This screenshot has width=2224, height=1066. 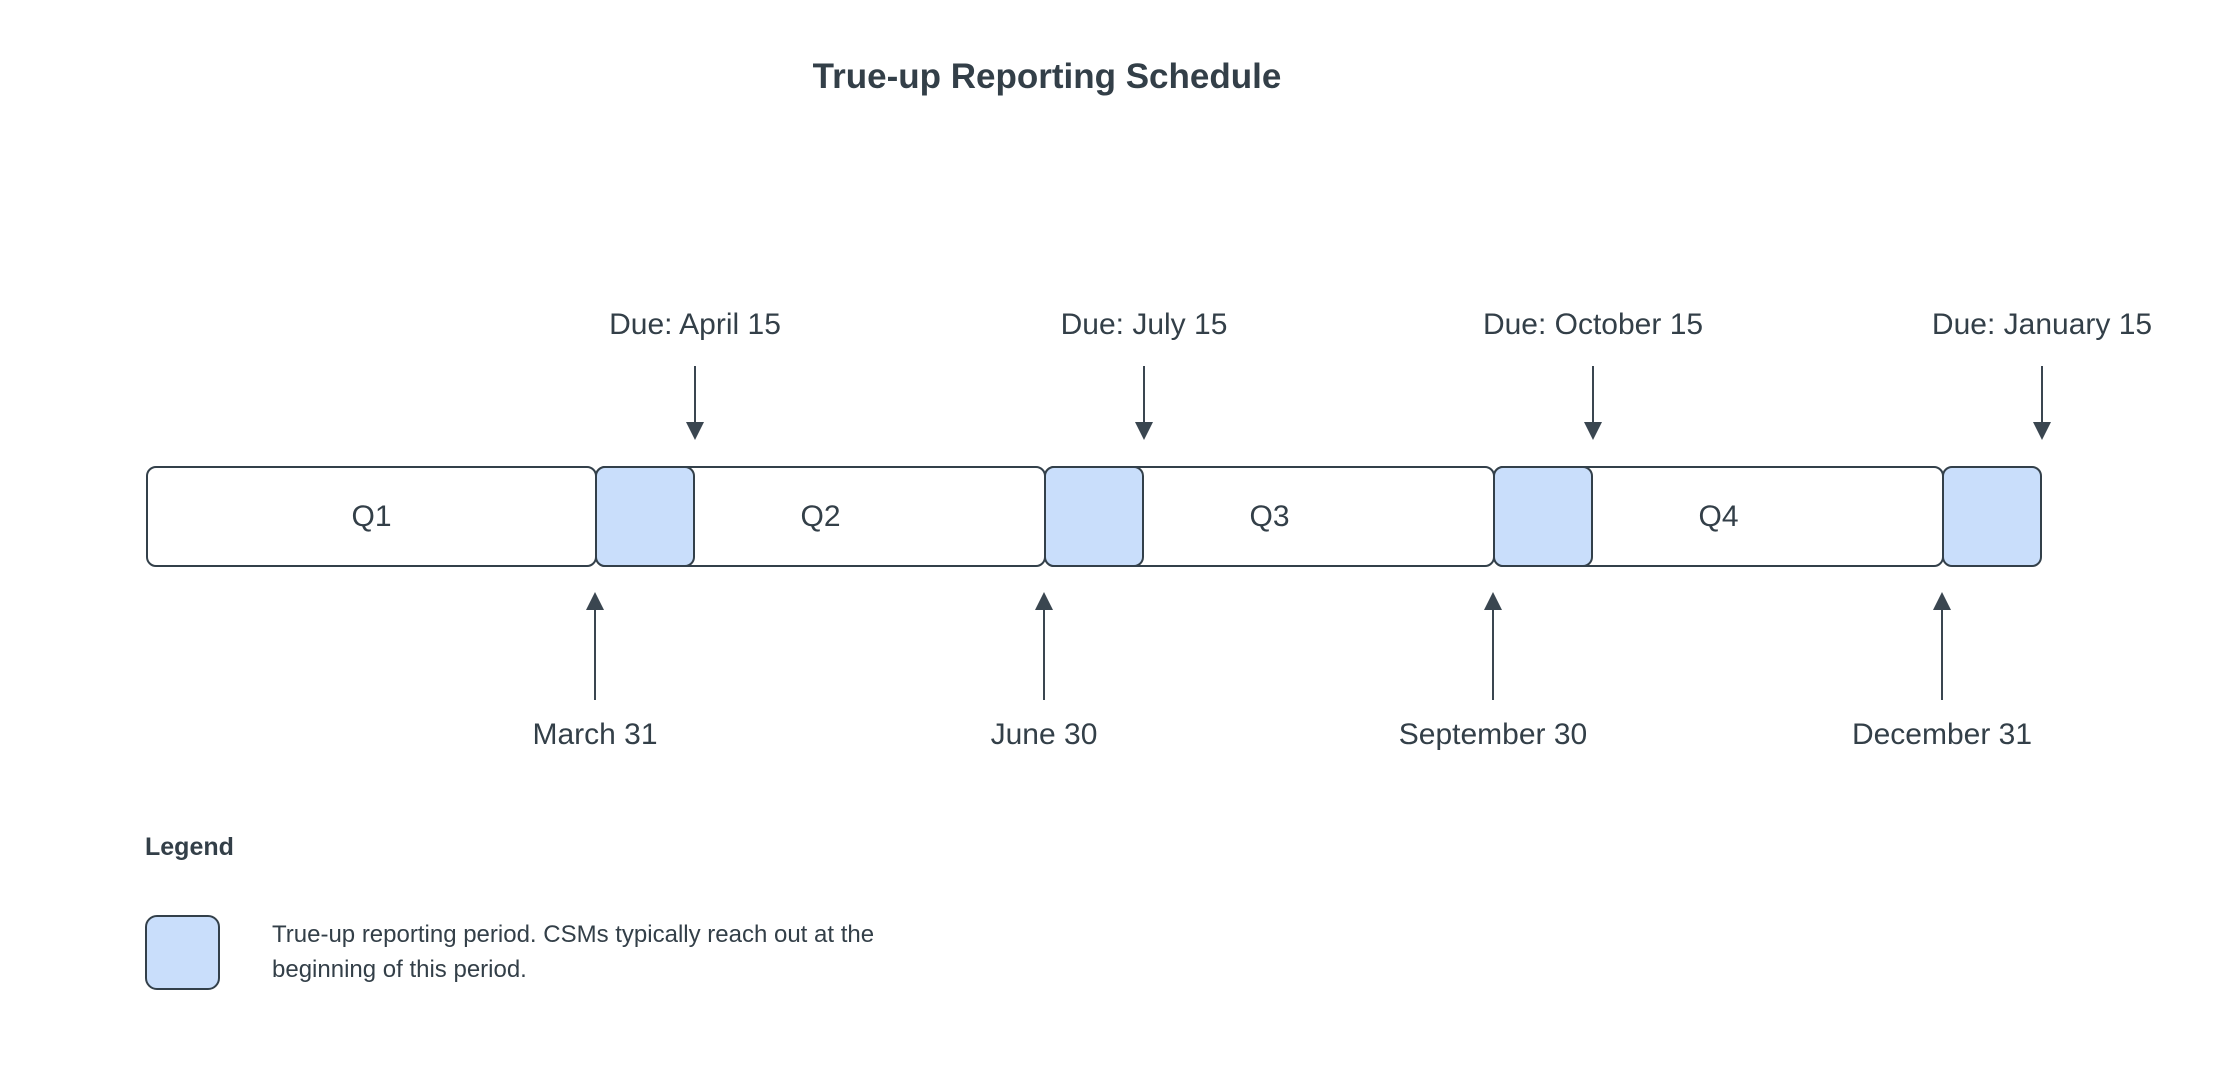 What do you see at coordinates (1942, 734) in the screenshot?
I see `quarter-end-label: December 31` at bounding box center [1942, 734].